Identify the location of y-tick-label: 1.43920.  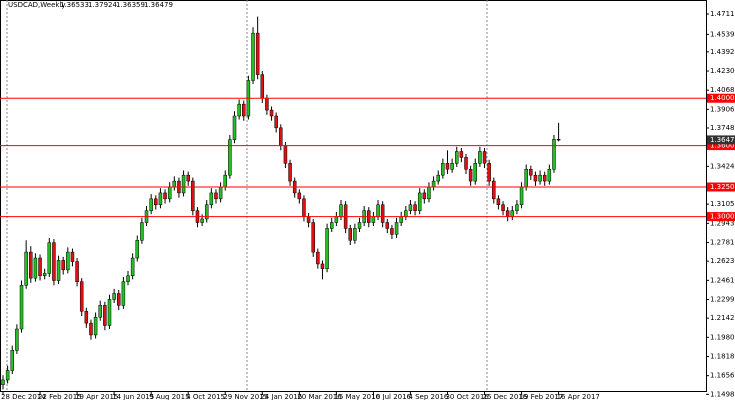
(722, 52).